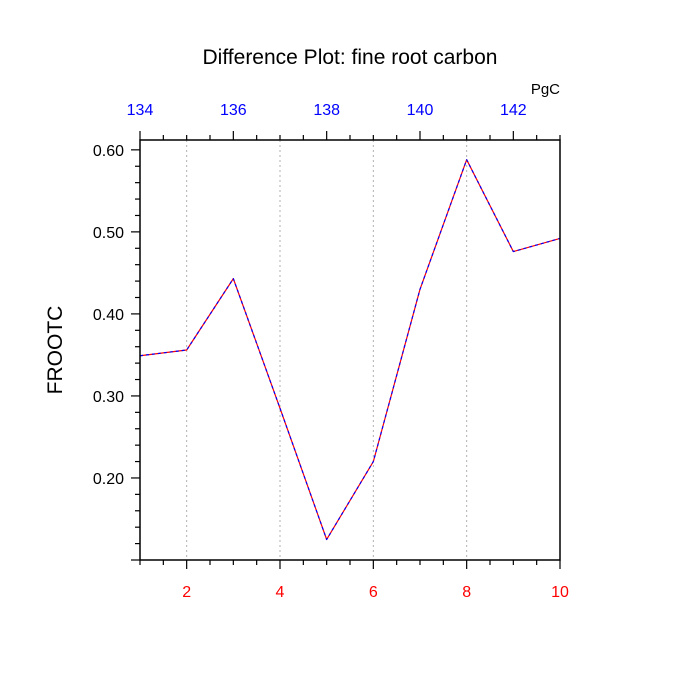 This screenshot has width=700, height=700. I want to click on top-tick-label: 140, so click(420, 110).